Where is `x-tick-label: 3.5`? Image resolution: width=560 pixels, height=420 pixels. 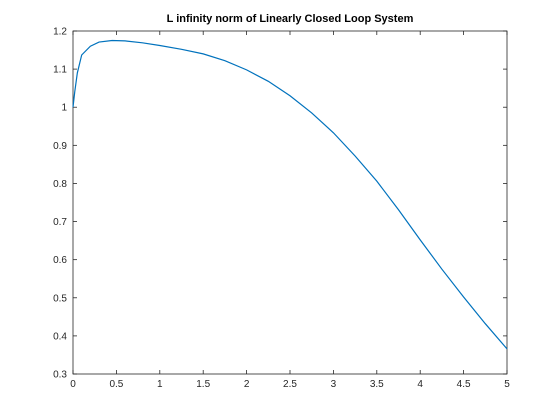 x-tick-label: 3.5 is located at coordinates (377, 384).